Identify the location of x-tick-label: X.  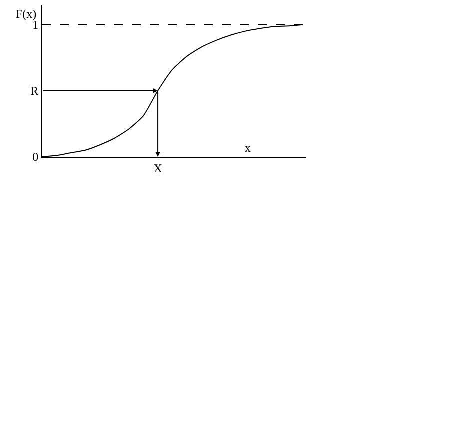
(158, 168).